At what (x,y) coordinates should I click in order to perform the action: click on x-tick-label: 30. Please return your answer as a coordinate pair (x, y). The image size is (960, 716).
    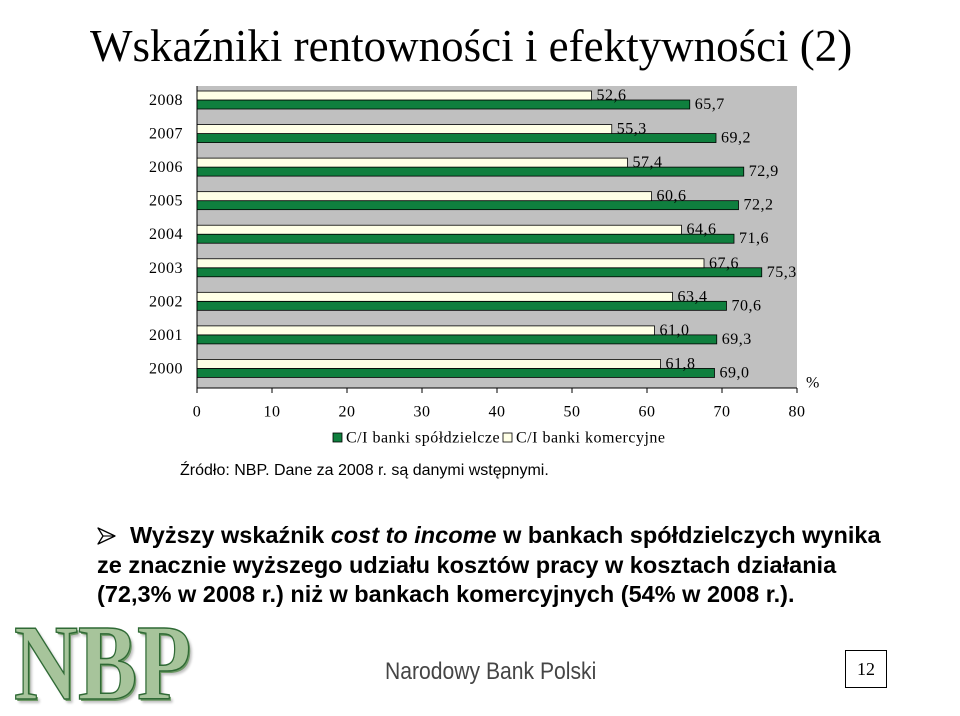
    Looking at the image, I should click on (422, 412).